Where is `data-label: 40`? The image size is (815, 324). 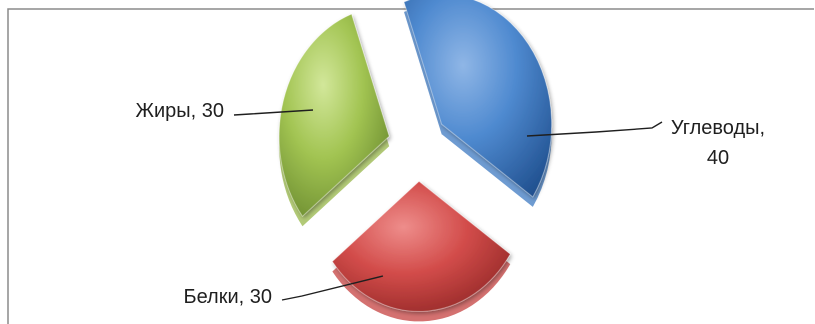
data-label: 40 is located at coordinates (718, 158).